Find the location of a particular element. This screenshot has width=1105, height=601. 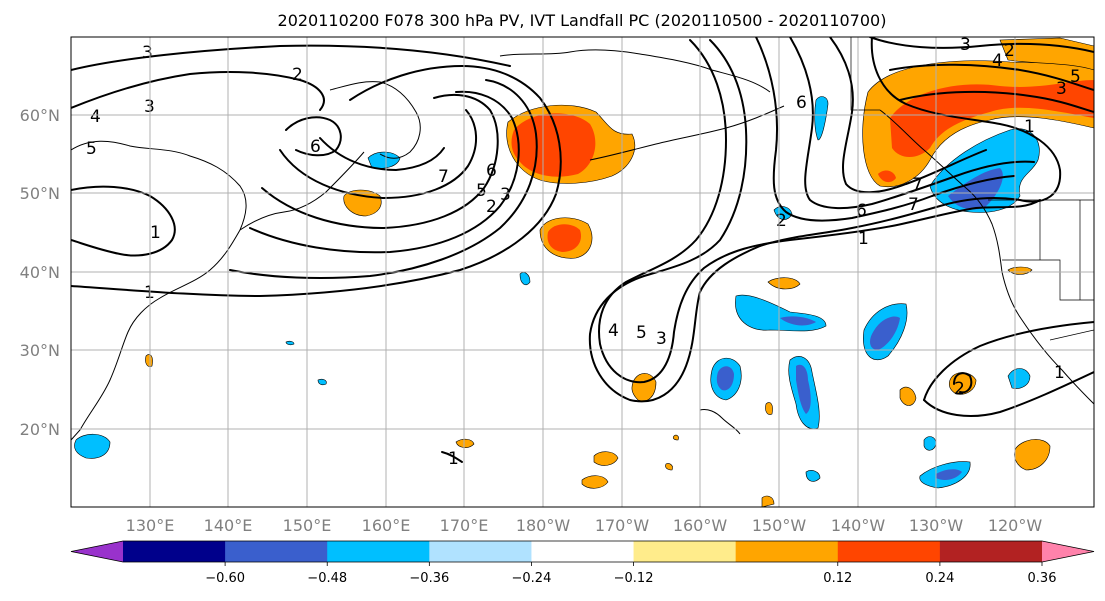

lon-label: 170°E is located at coordinates (464, 525).